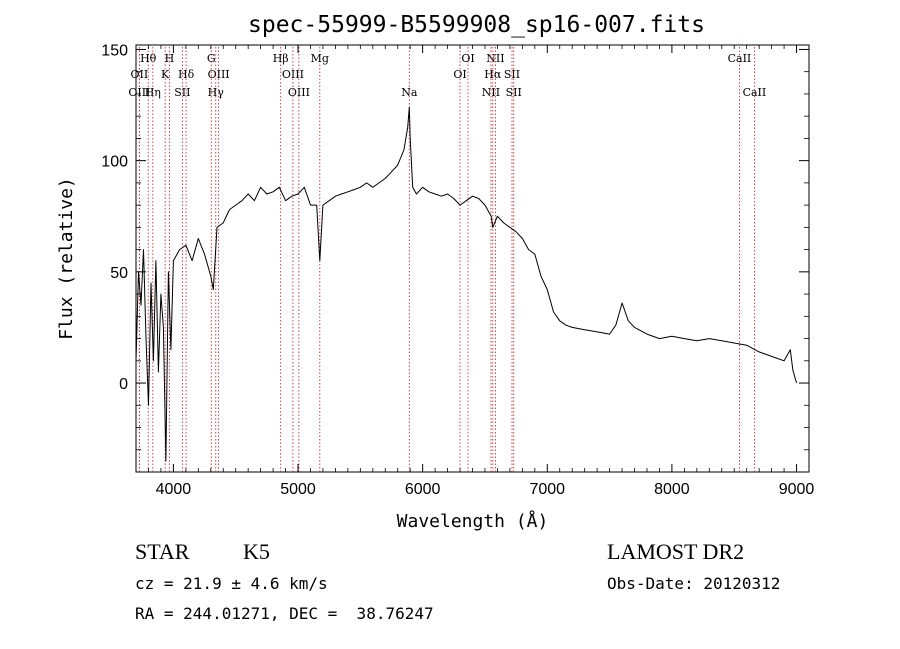 The image size is (900, 649). What do you see at coordinates (153, 92) in the screenshot?
I see `line-label: Hη` at bounding box center [153, 92].